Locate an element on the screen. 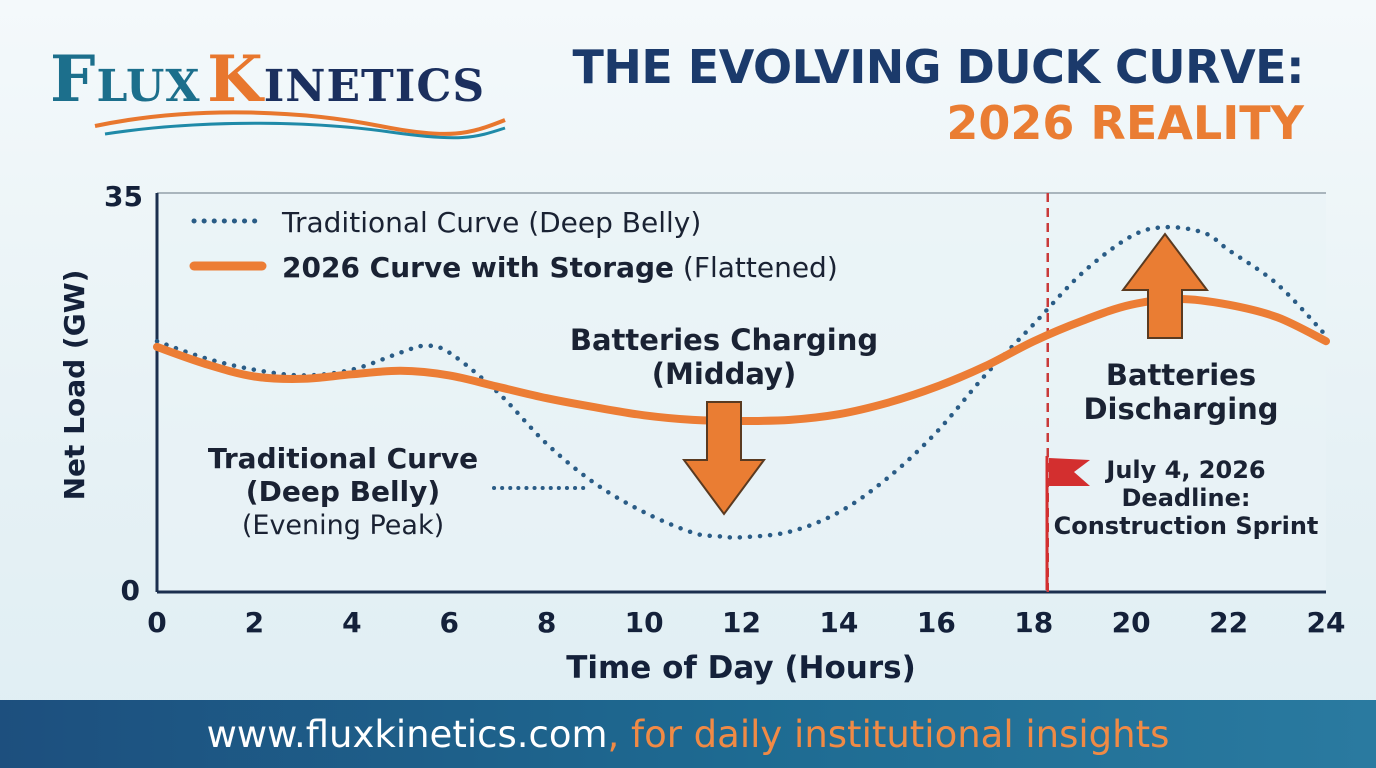 This screenshot has width=1376, height=768. x-tick-label: 10 is located at coordinates (644, 622).